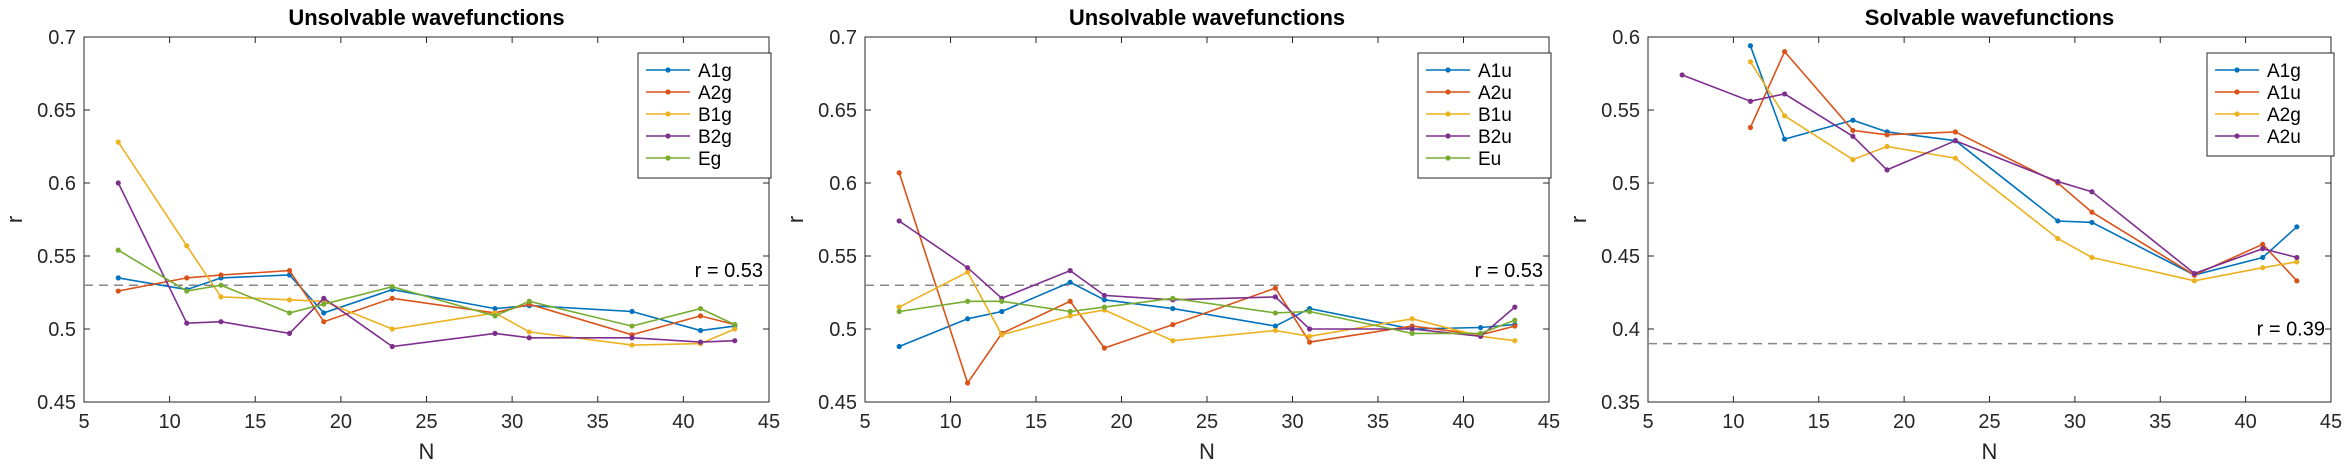 The height and width of the screenshot is (469, 2344). I want to click on reference-line-label: r = 0.39, so click(2291, 330).